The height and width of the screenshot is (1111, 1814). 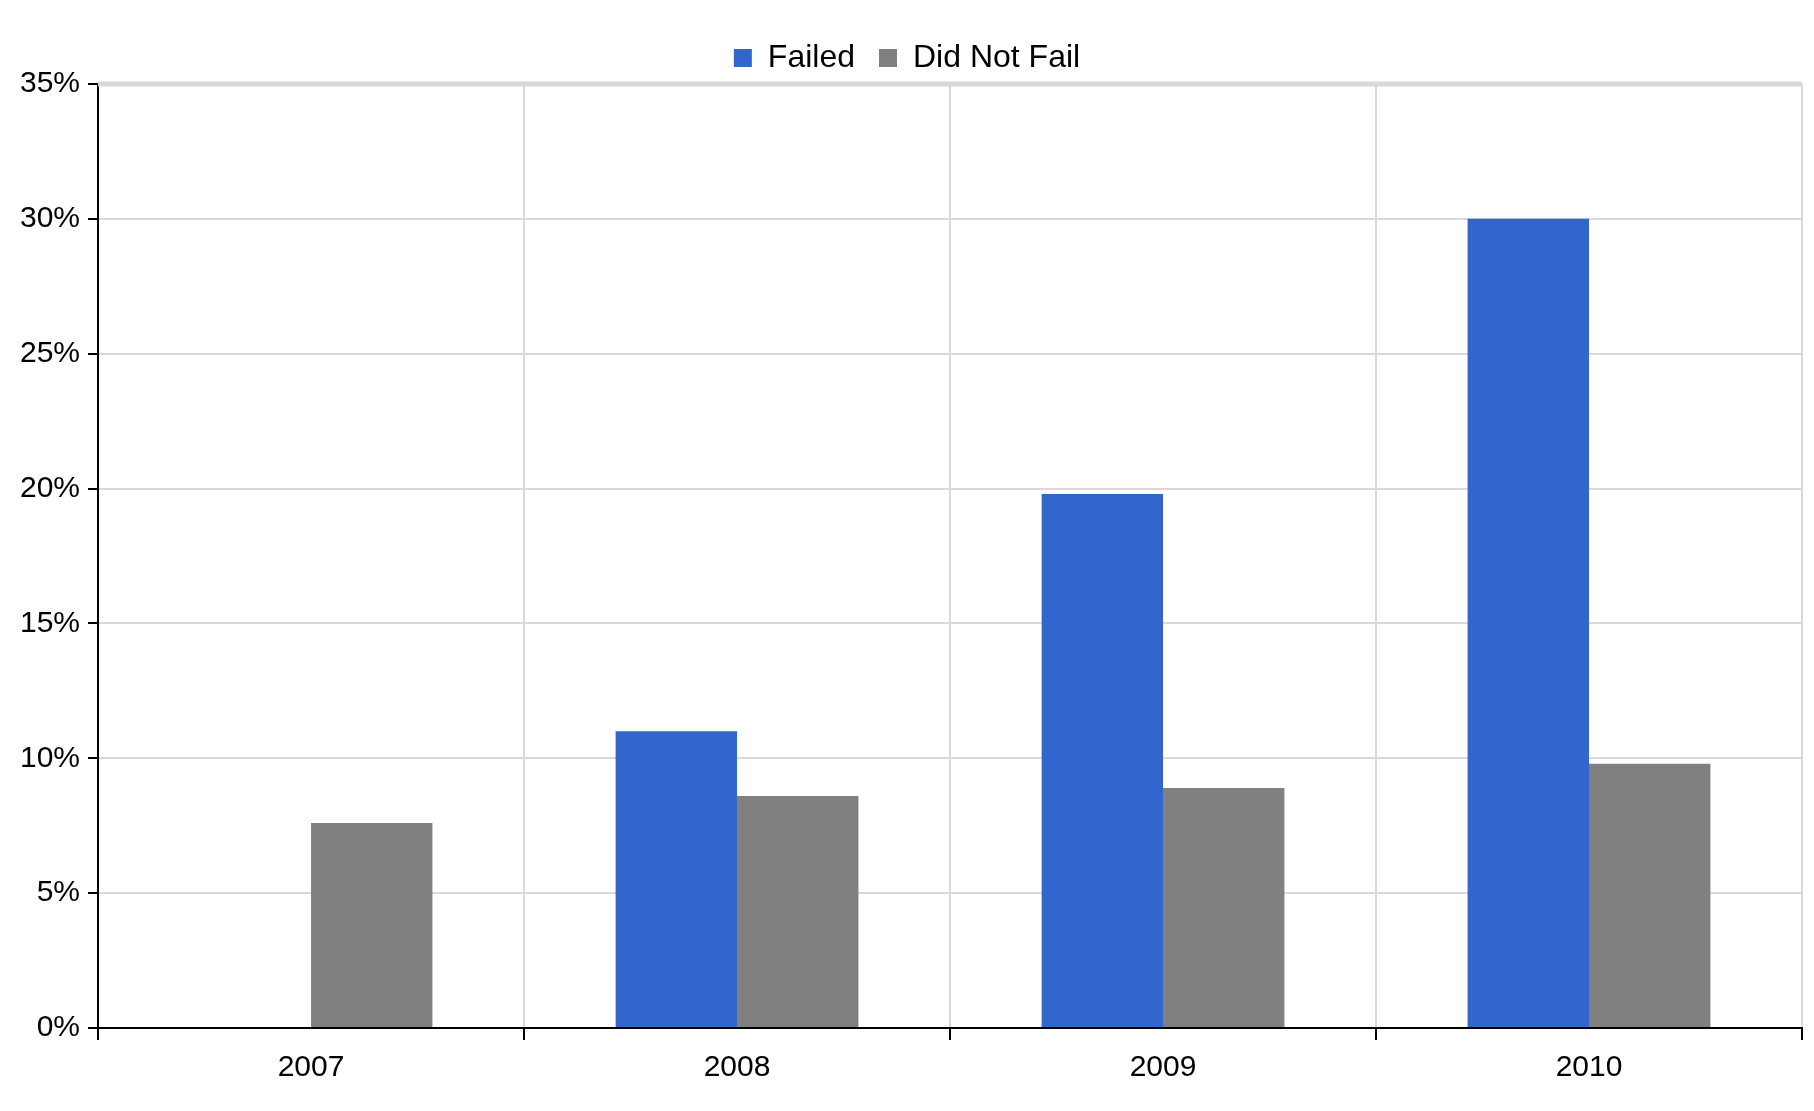 I want to click on y-tick-label: 5%, so click(x=58, y=891).